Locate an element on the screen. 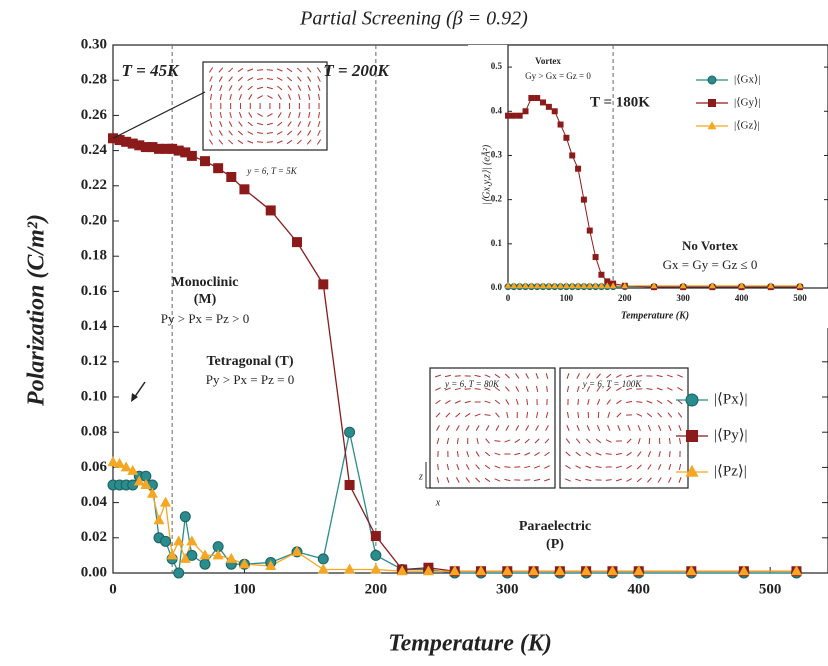 This screenshot has height=666, width=828. y-tick-label: 0.5 is located at coordinates (497, 66).